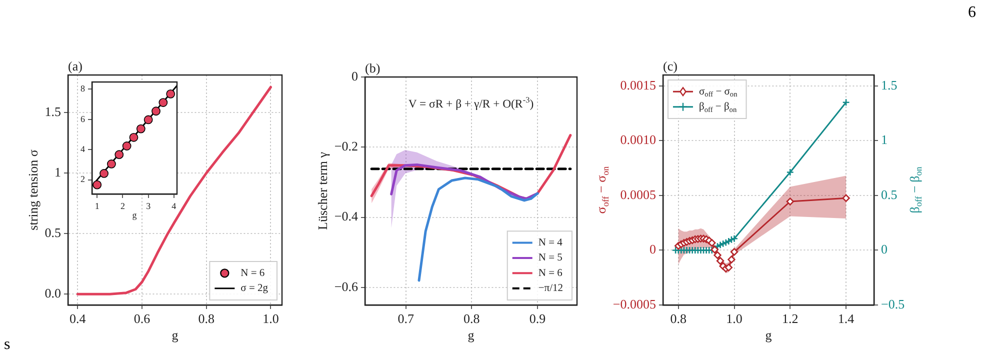 The height and width of the screenshot is (356, 984). I want to click on x-tick-label: 3, so click(149, 205).